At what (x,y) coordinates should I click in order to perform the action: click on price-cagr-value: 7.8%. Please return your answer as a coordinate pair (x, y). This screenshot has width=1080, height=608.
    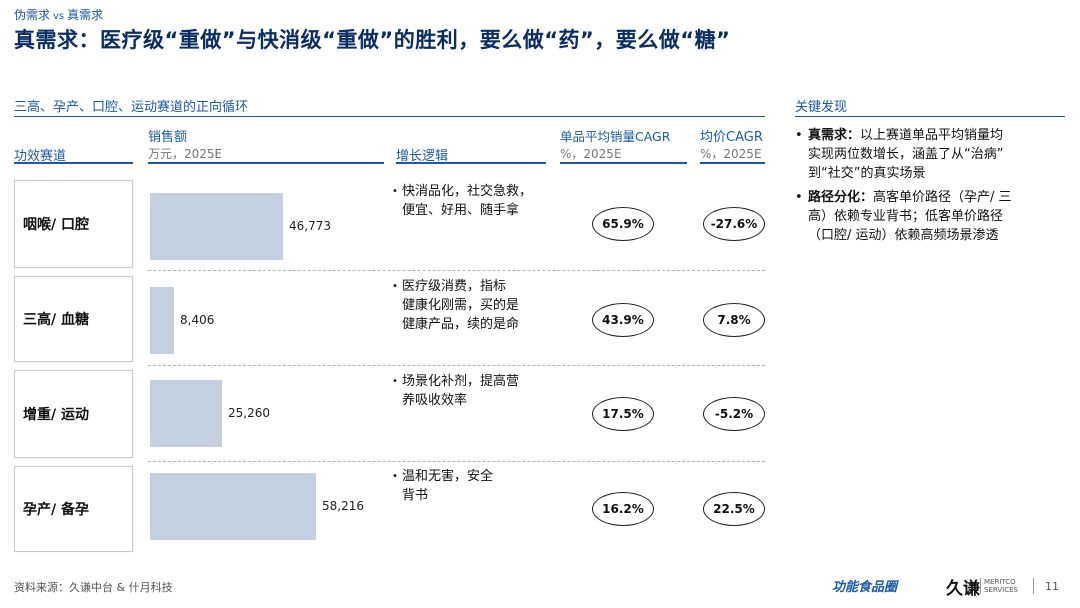
    Looking at the image, I should click on (734, 320).